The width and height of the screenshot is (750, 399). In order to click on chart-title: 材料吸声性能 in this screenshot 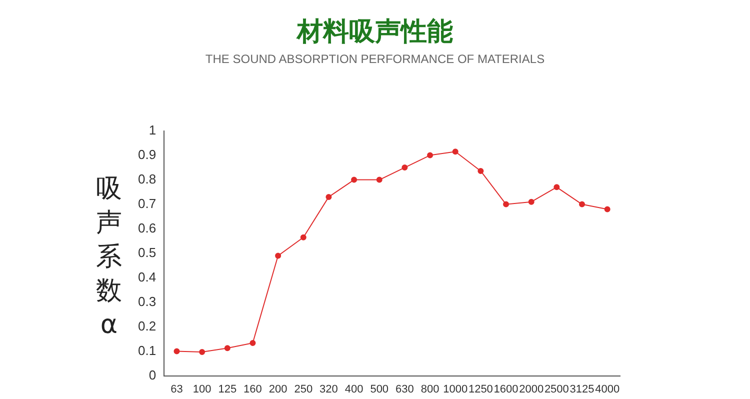, I will do `click(374, 32)`.